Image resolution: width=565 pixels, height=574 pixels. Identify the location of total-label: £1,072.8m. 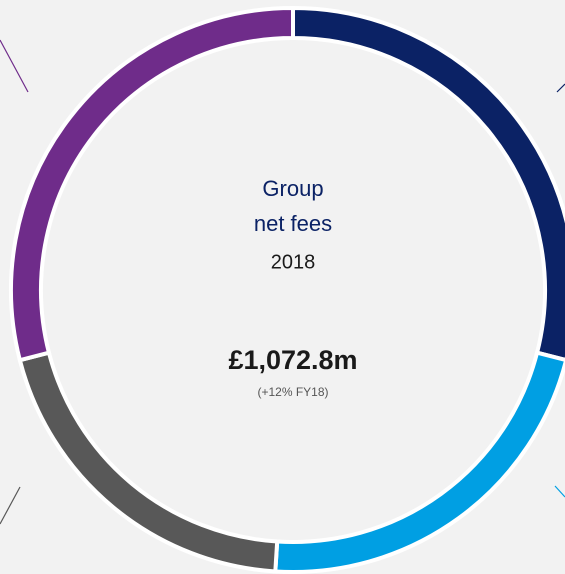
(292, 360).